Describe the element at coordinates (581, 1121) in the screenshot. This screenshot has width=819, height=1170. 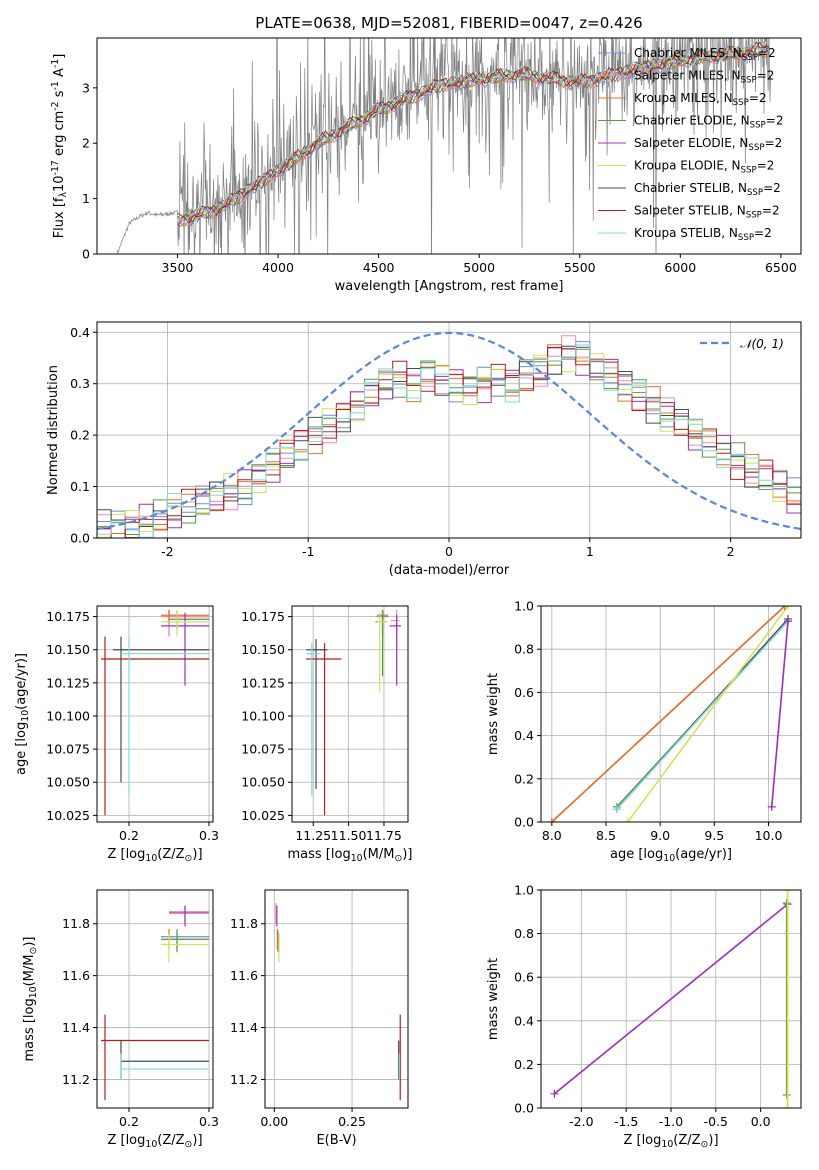
I see `x-tick-label: -2.0` at that location.